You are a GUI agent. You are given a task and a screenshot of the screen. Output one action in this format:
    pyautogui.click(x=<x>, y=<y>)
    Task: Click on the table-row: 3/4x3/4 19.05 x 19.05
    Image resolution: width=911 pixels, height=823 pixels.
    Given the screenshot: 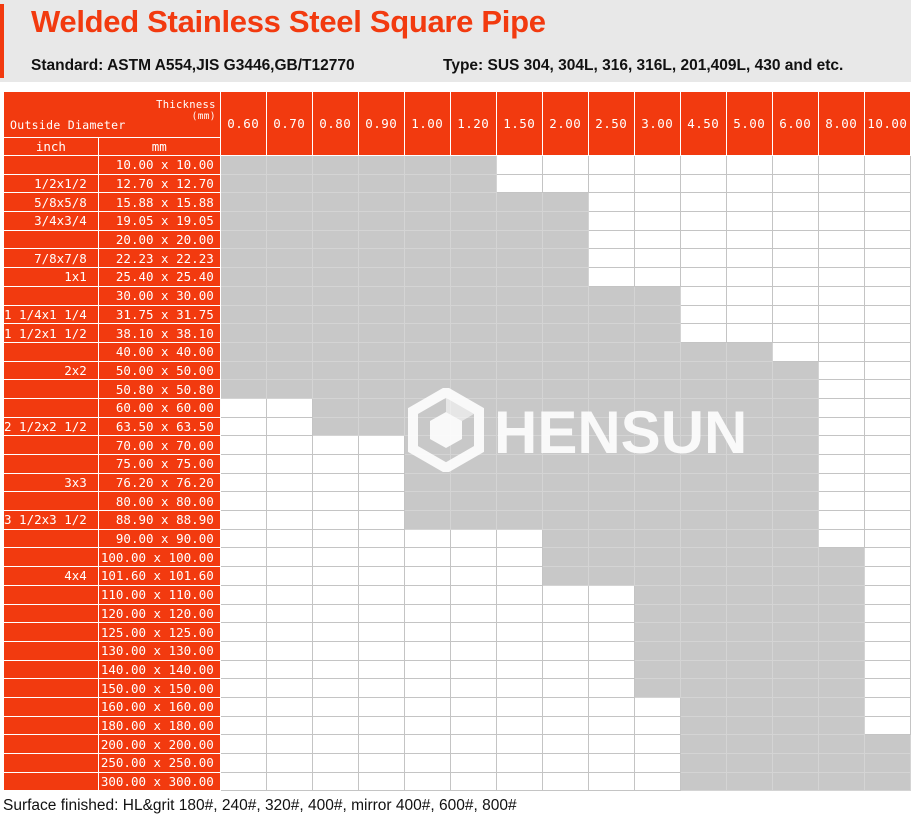 What is the action you would take?
    pyautogui.click(x=457, y=221)
    